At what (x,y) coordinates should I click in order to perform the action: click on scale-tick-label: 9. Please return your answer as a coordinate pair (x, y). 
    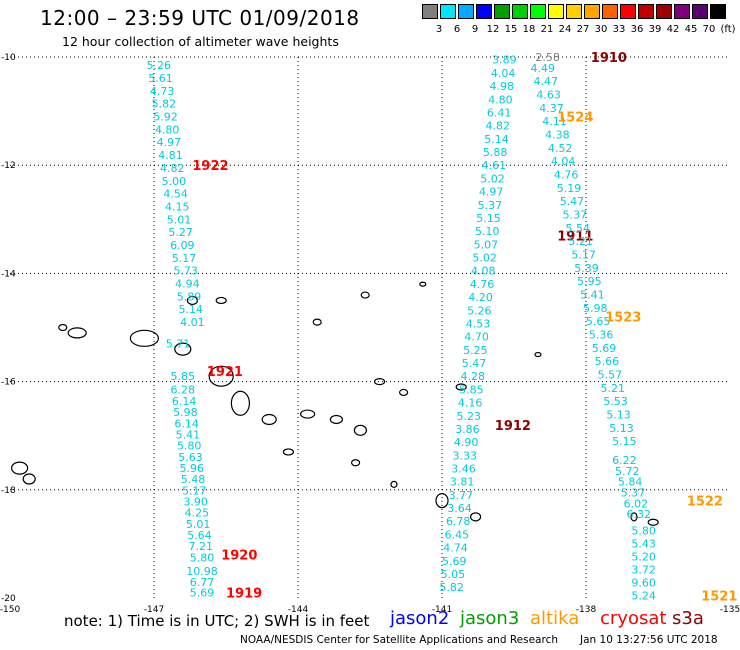
    Looking at the image, I should click on (475, 29).